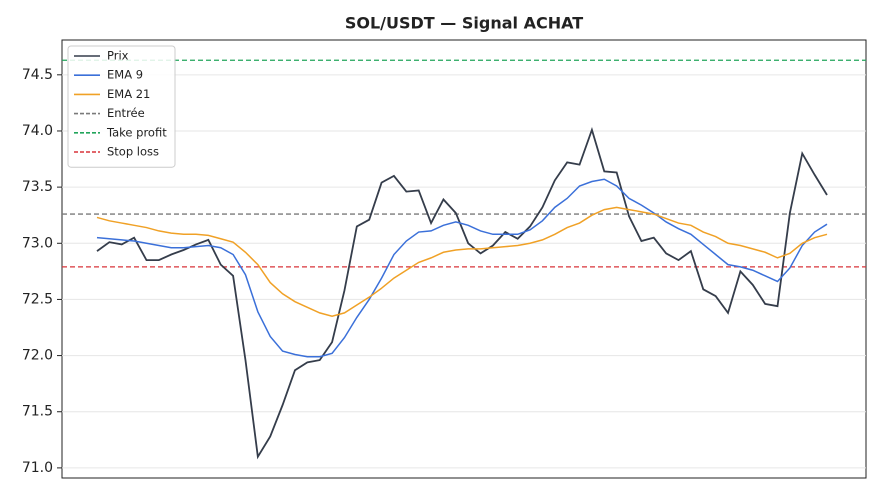 The image size is (880, 495). Describe the element at coordinates (37, 75) in the screenshot. I see `y-tick-label: 74.5` at that location.